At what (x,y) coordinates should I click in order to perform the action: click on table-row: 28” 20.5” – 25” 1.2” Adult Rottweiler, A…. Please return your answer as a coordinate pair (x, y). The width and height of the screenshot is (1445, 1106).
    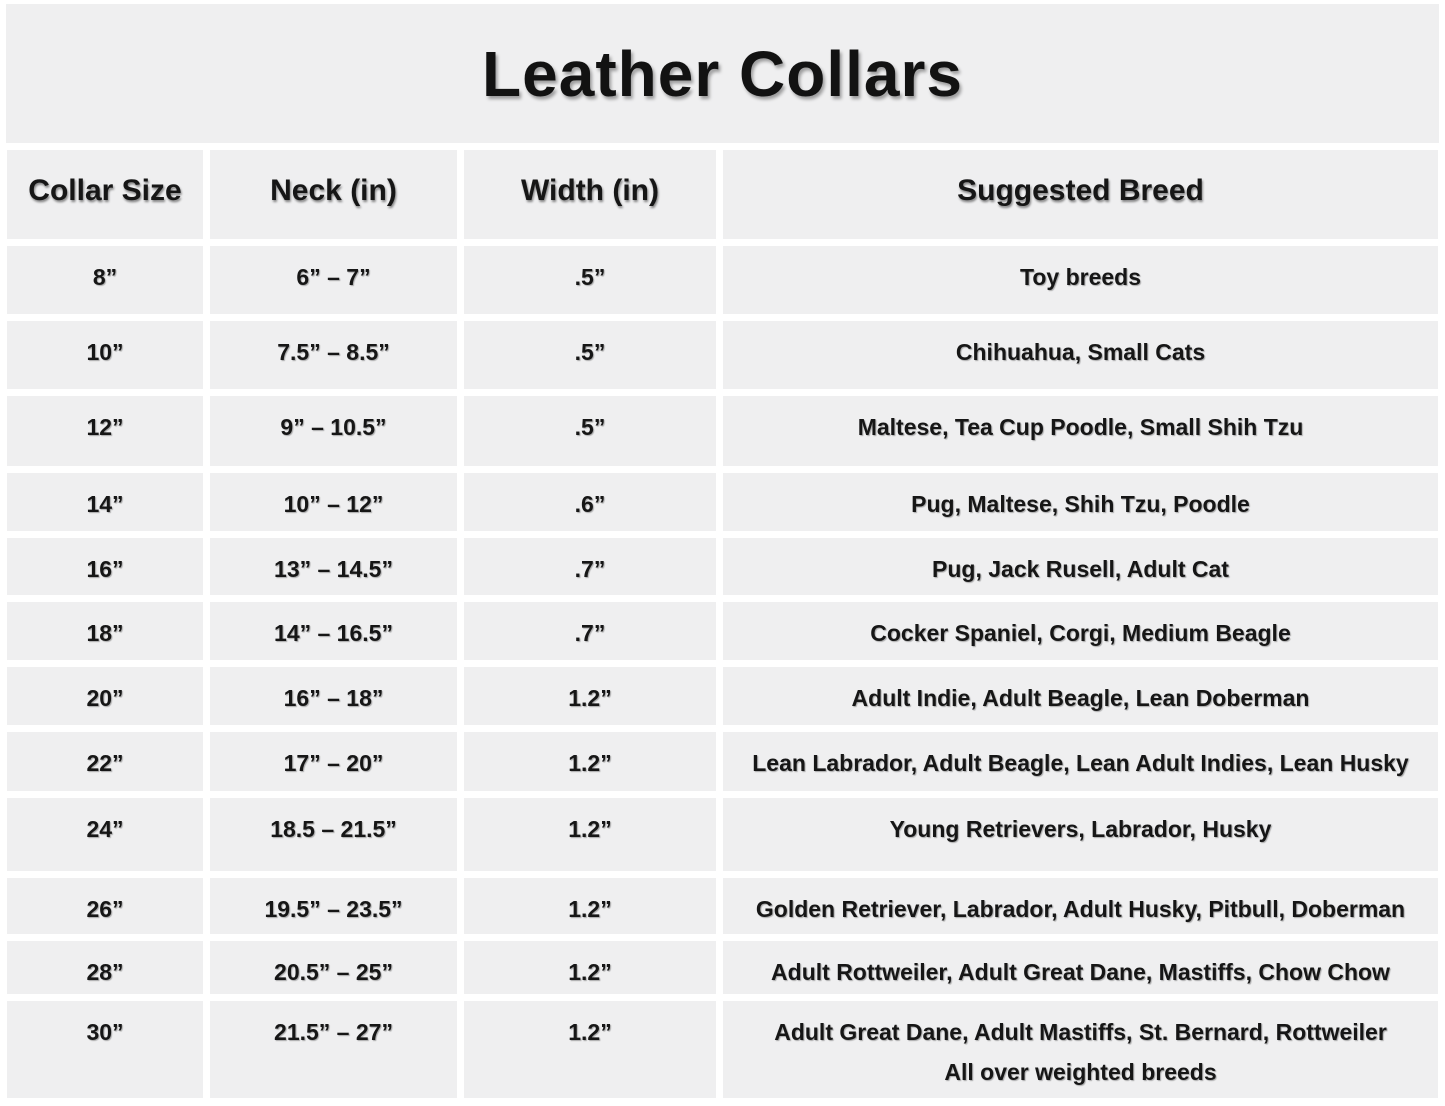
    Looking at the image, I should click on (722, 967).